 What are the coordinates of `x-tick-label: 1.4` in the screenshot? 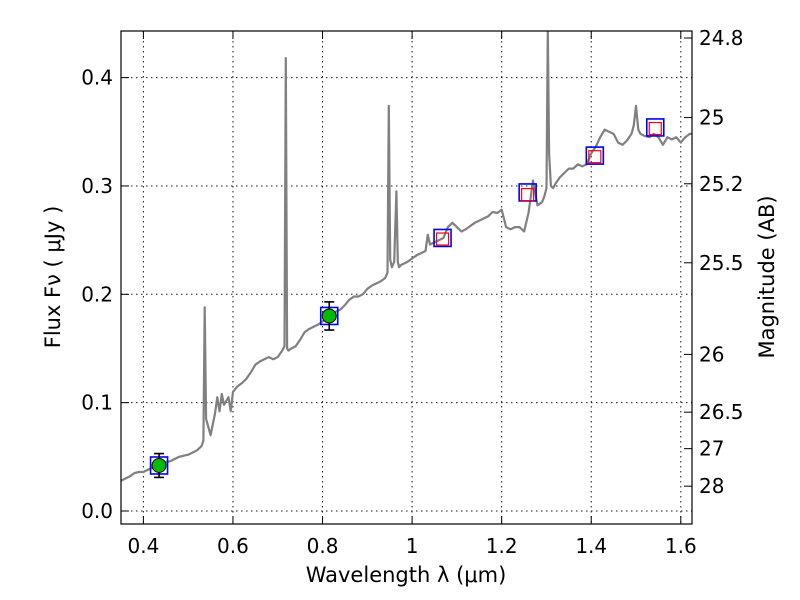 It's located at (591, 546).